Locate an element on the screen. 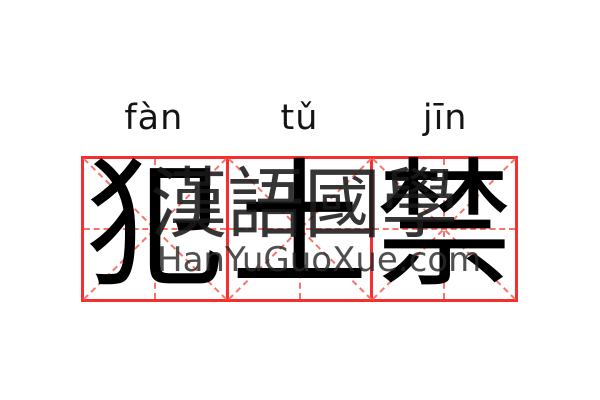 The width and height of the screenshot is (600, 400). pinyin-cell-3: jīn is located at coordinates (445, 116).